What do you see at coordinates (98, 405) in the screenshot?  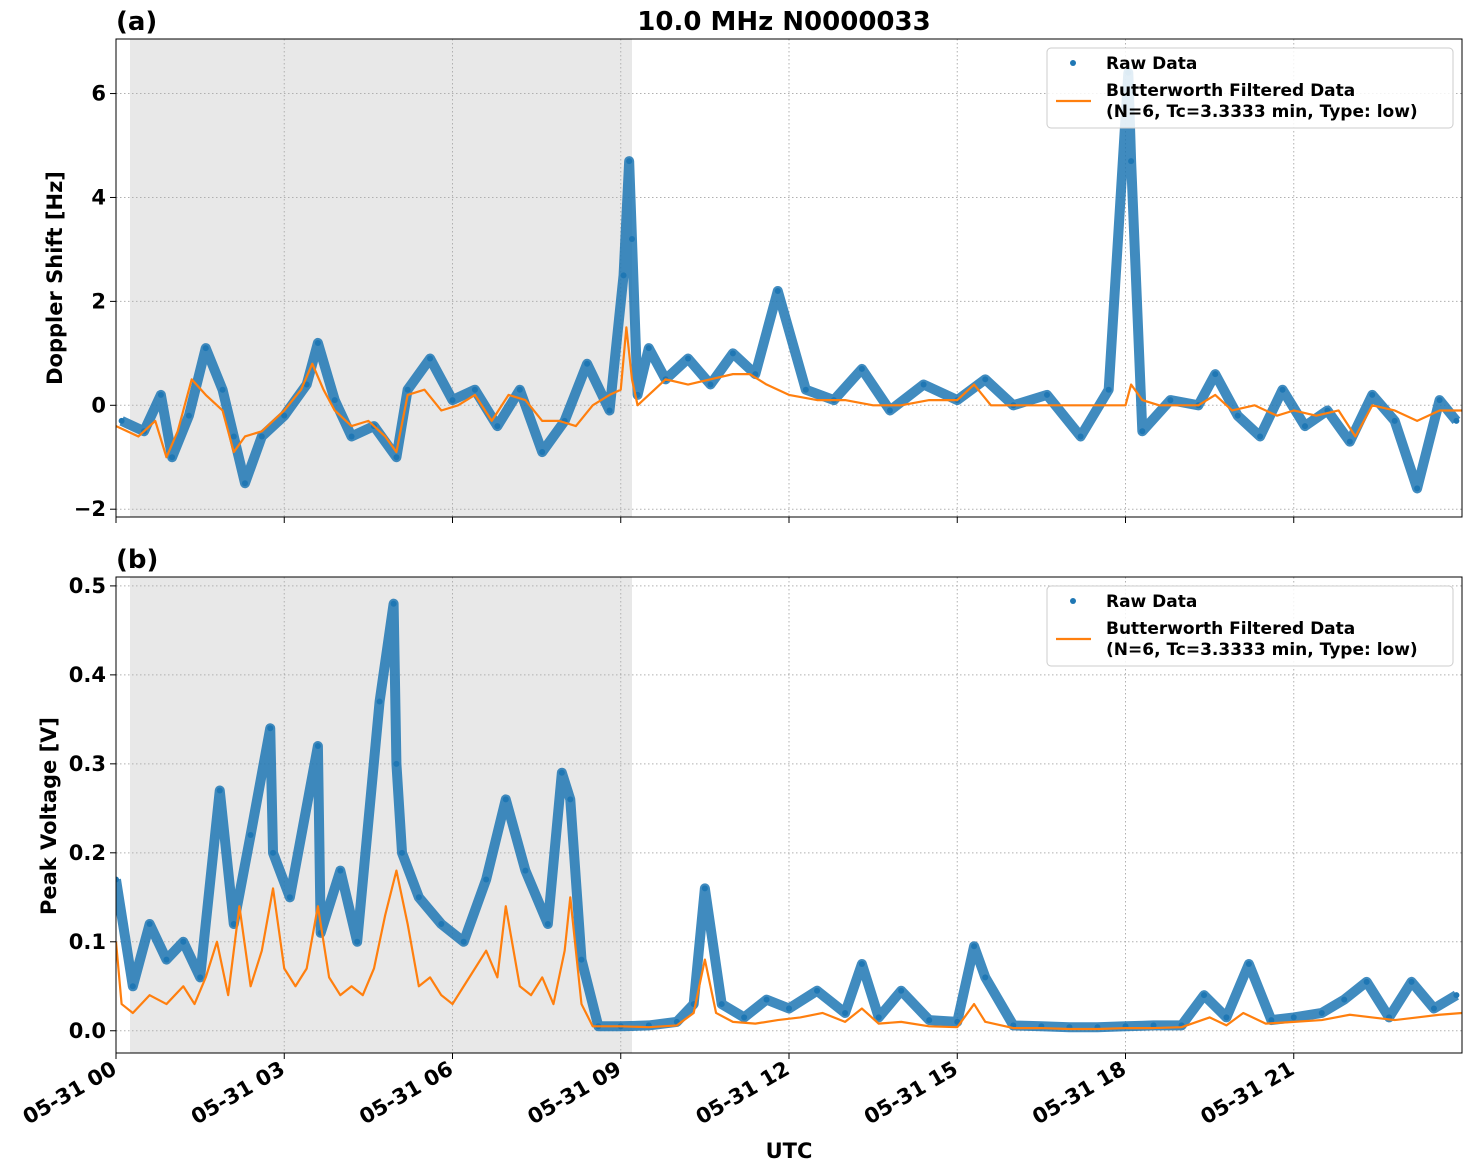 I see `y-tick-label: 0` at bounding box center [98, 405].